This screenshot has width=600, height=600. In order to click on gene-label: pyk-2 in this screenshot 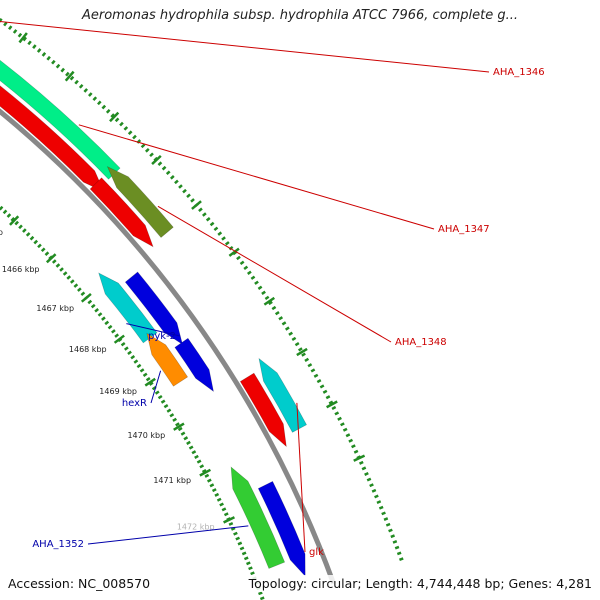, I will do `click(162, 336)`.